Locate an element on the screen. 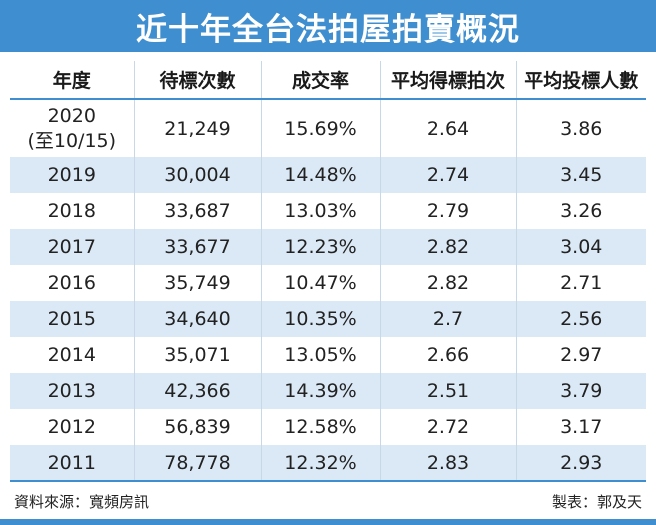  cell-avg-rounds: 2.66 is located at coordinates (447, 355).